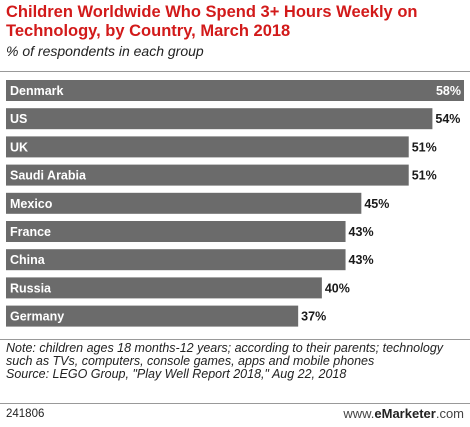 The width and height of the screenshot is (470, 427). What do you see at coordinates (25, 414) in the screenshot?
I see `chart-id: 241806` at bounding box center [25, 414].